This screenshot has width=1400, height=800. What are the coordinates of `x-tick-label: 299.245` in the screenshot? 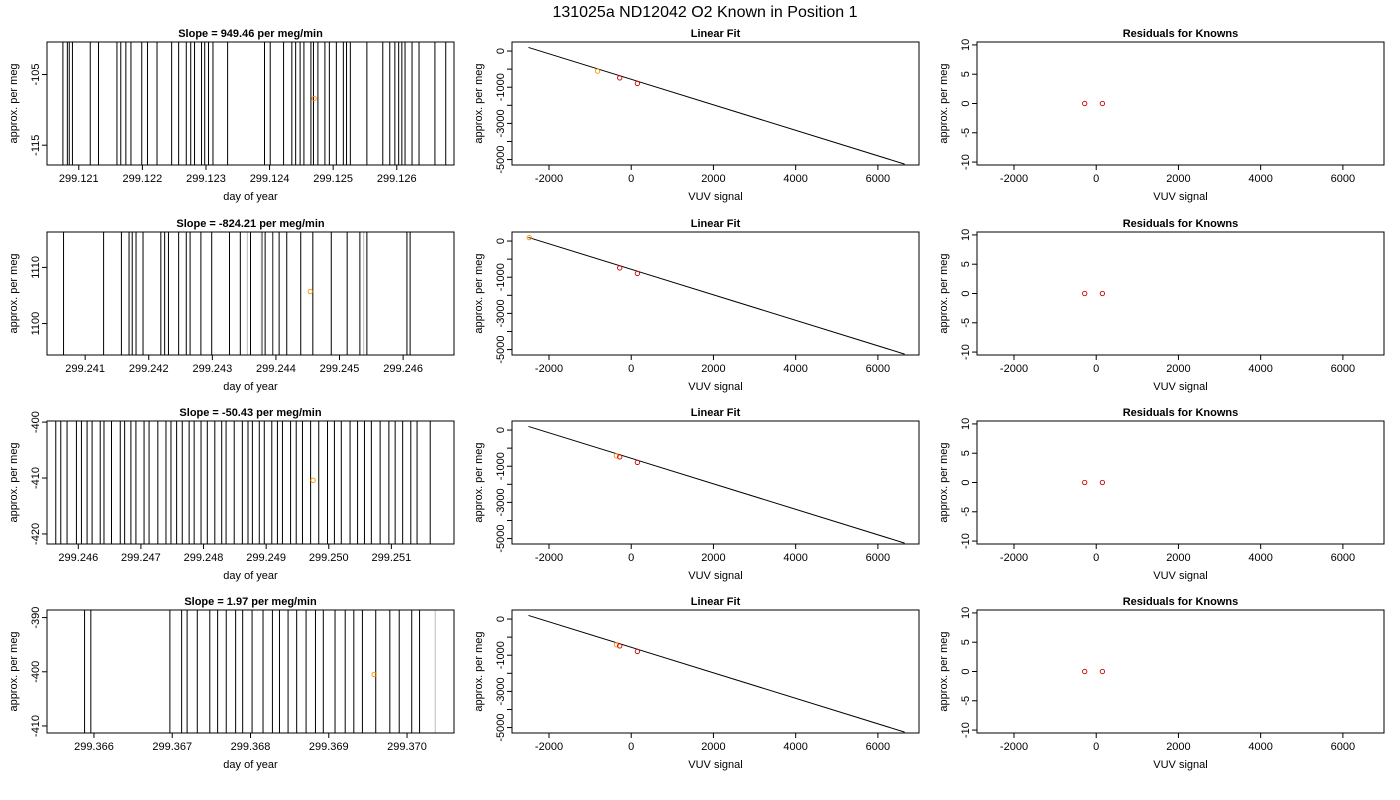 It's located at (340, 369).